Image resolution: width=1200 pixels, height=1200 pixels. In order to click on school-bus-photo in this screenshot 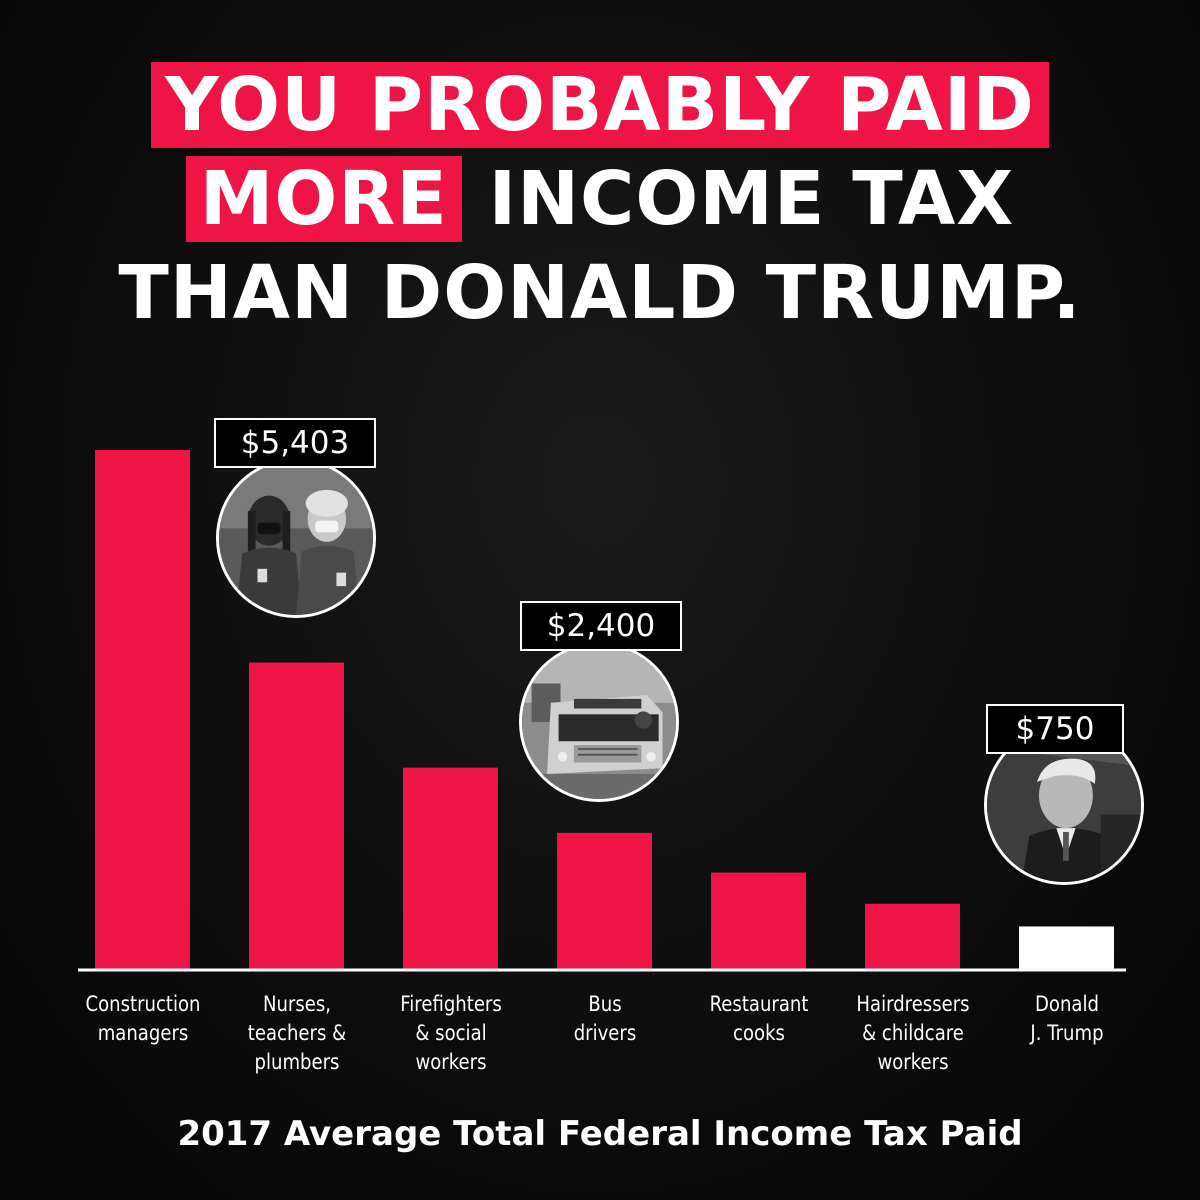, I will do `click(599, 722)`.